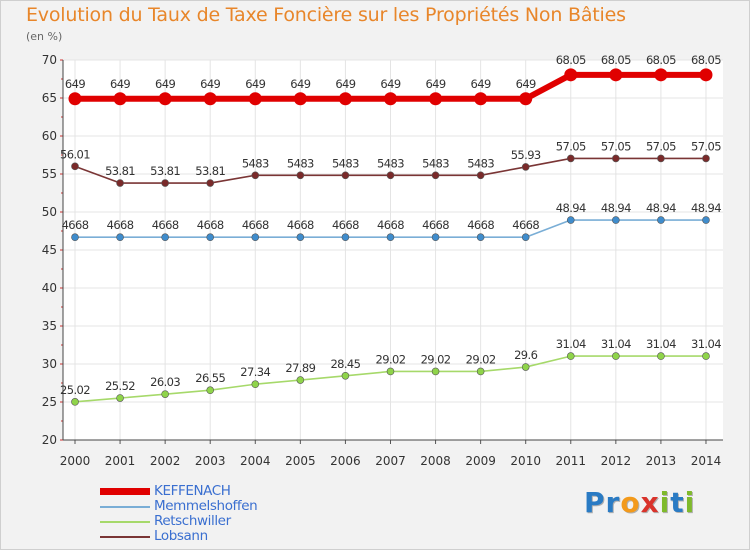 Image resolution: width=750 pixels, height=550 pixels. Describe the element at coordinates (630, 502) in the screenshot. I see `logo-letter: o` at that location.